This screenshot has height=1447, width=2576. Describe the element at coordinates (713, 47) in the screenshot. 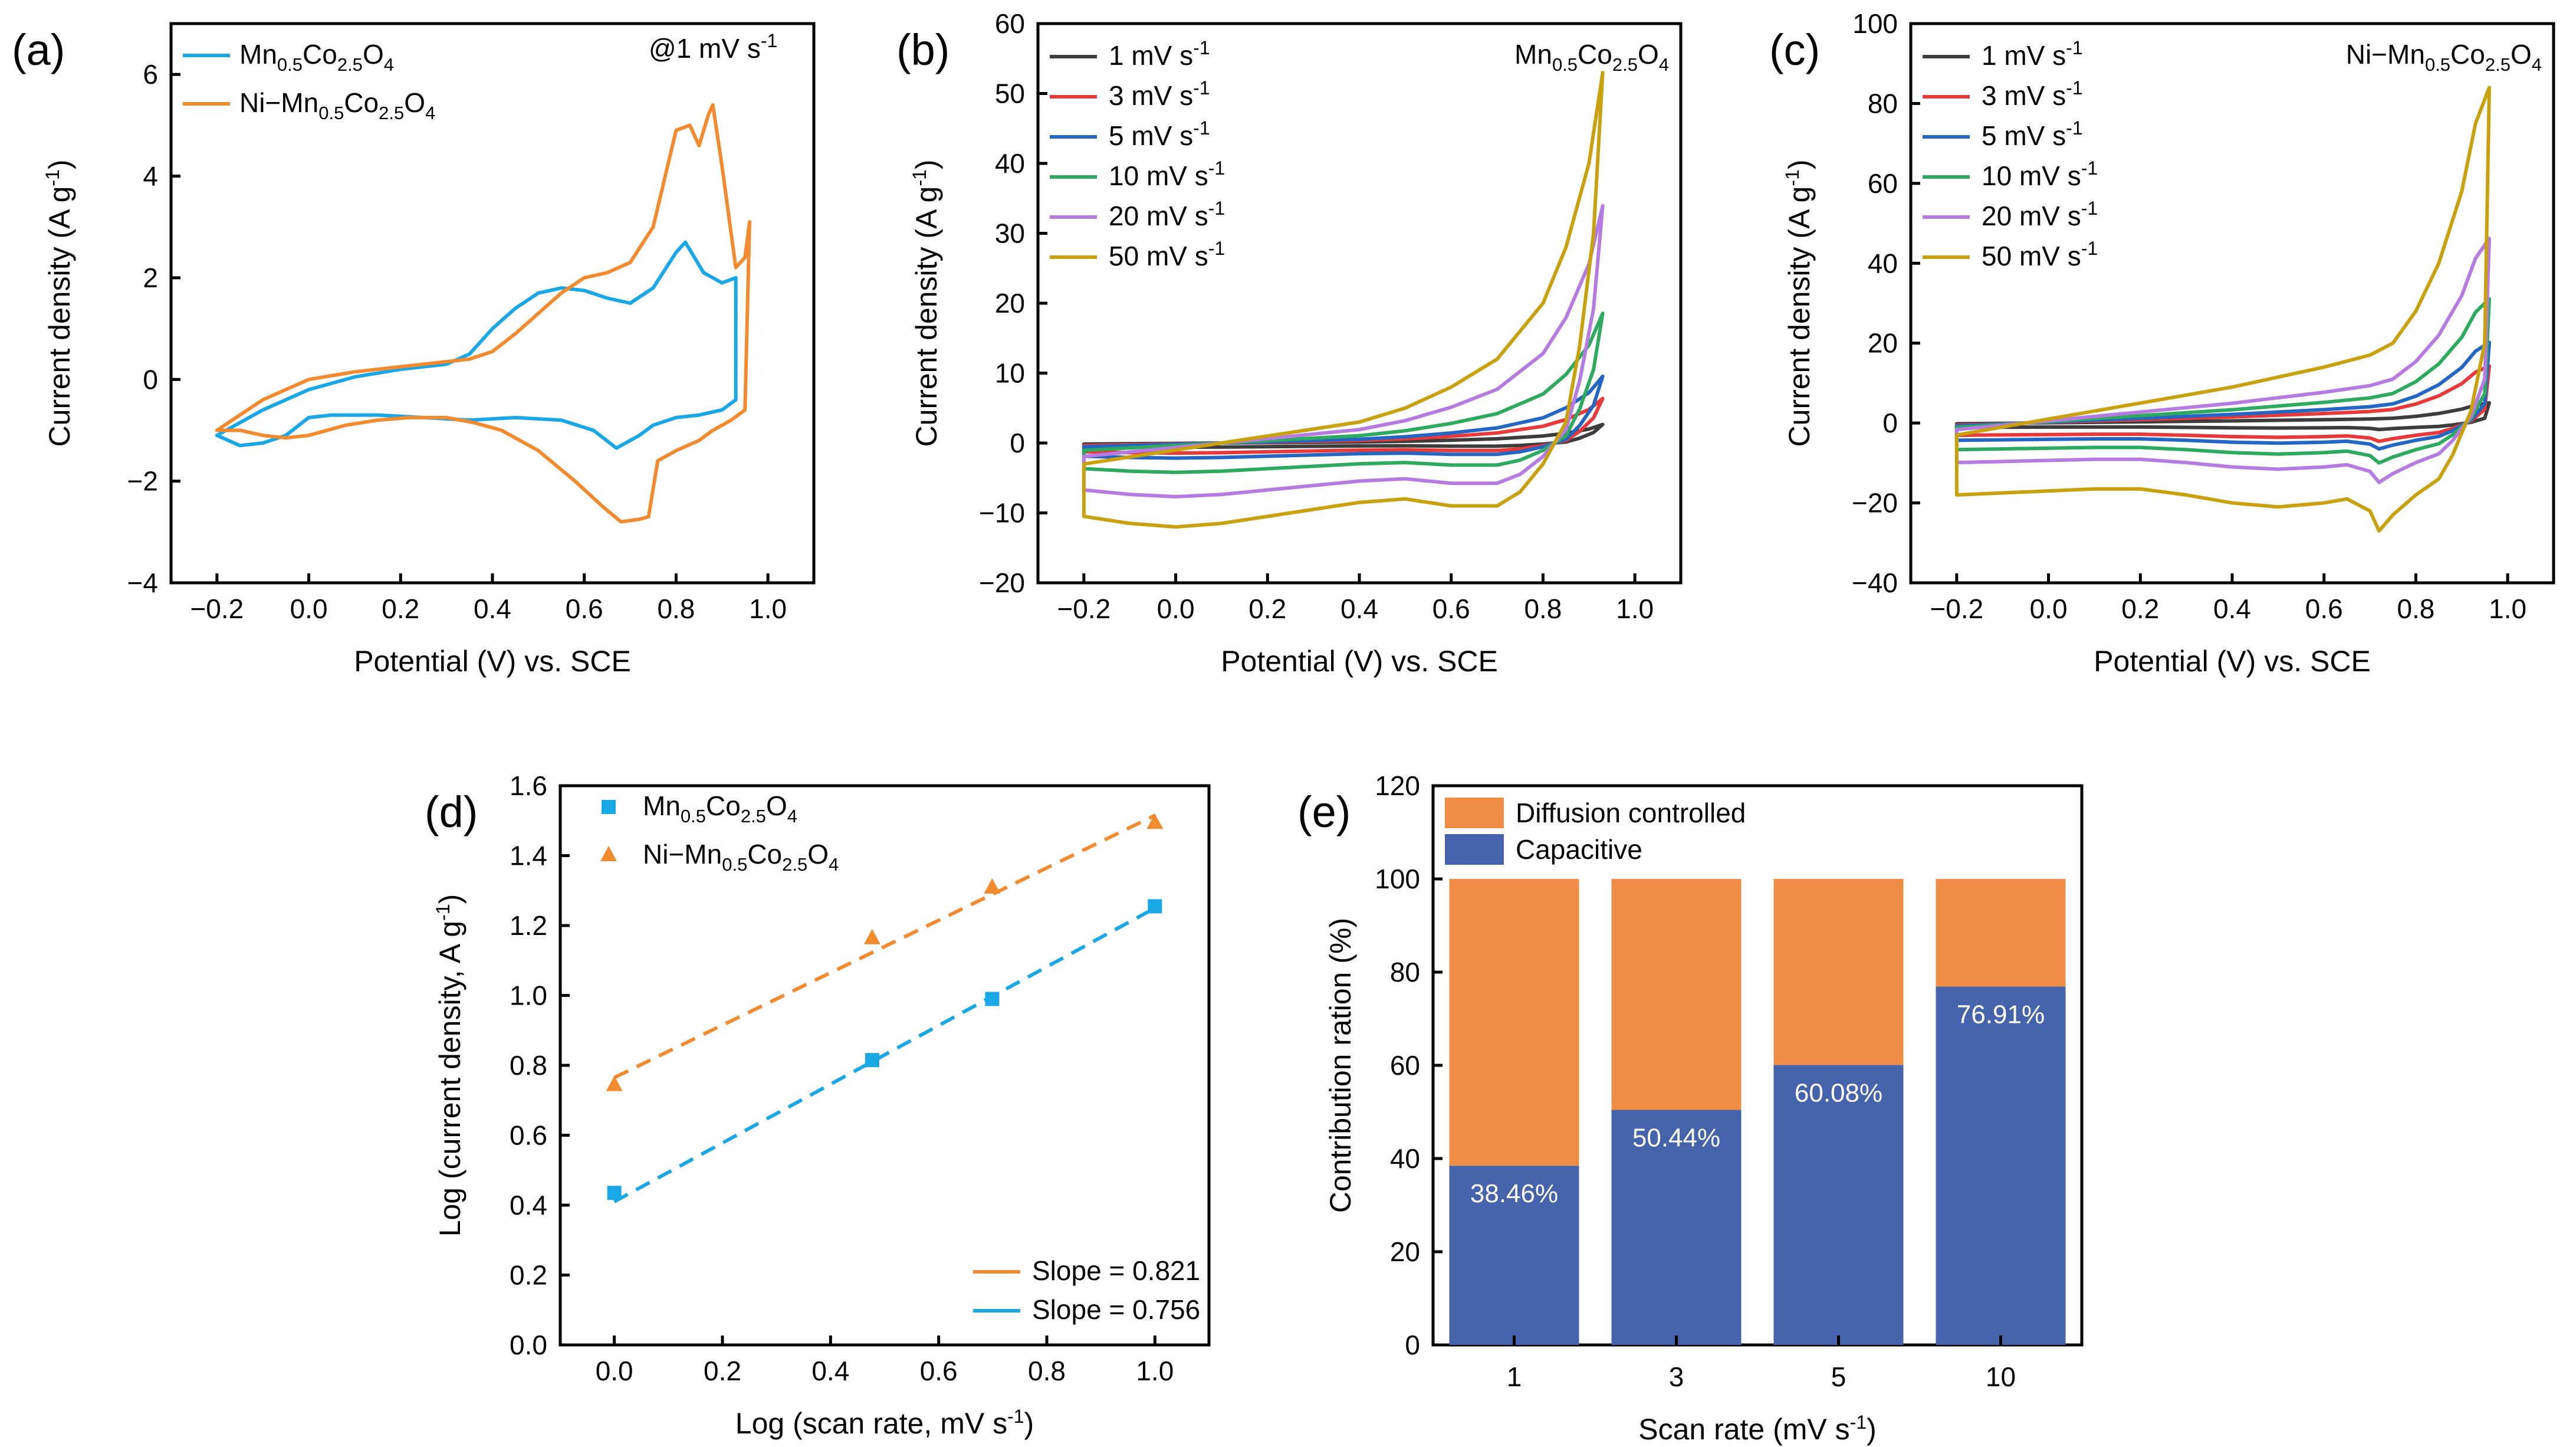

I see `rate-annotation: @1 mV s-1` at that location.